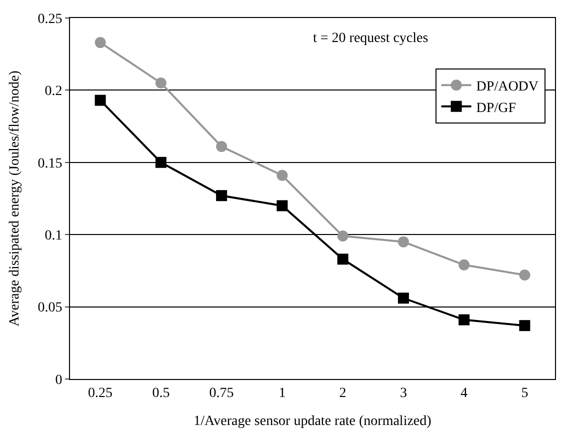 This screenshot has height=438, width=570. I want to click on annotation: t = 20 request cycles, so click(370, 38).